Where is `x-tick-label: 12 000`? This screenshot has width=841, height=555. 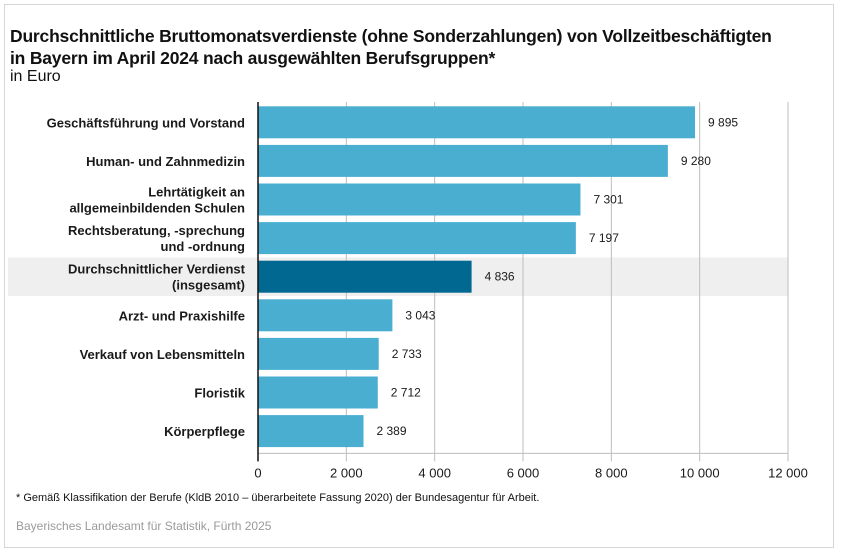 x-tick-label: 12 000 is located at coordinates (788, 472).